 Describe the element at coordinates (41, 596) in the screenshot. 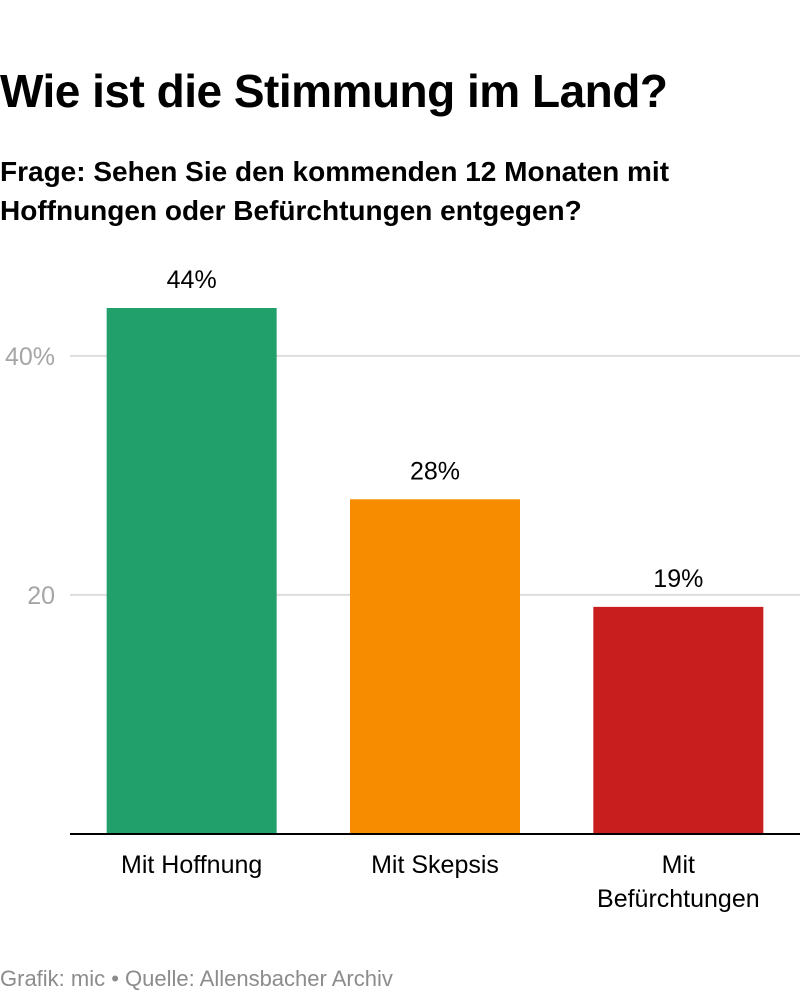

I see `y-tick-label: 20` at that location.